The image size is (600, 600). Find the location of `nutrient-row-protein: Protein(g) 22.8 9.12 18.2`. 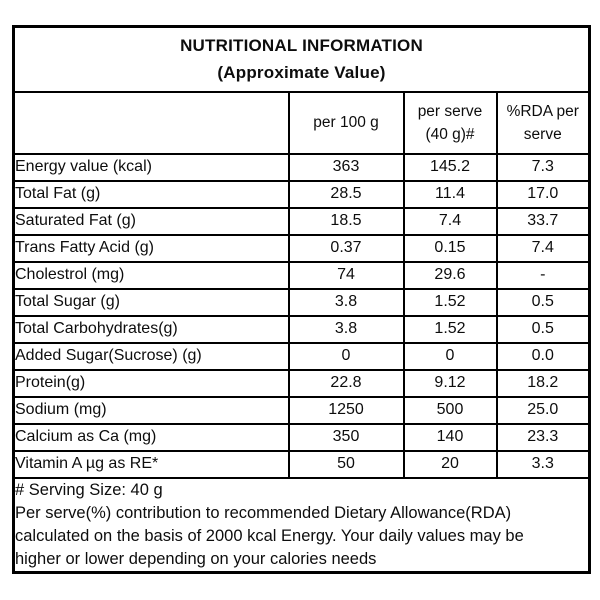

nutrient-row-protein: Protein(g) 22.8 9.12 18.2 is located at coordinates (301, 383).